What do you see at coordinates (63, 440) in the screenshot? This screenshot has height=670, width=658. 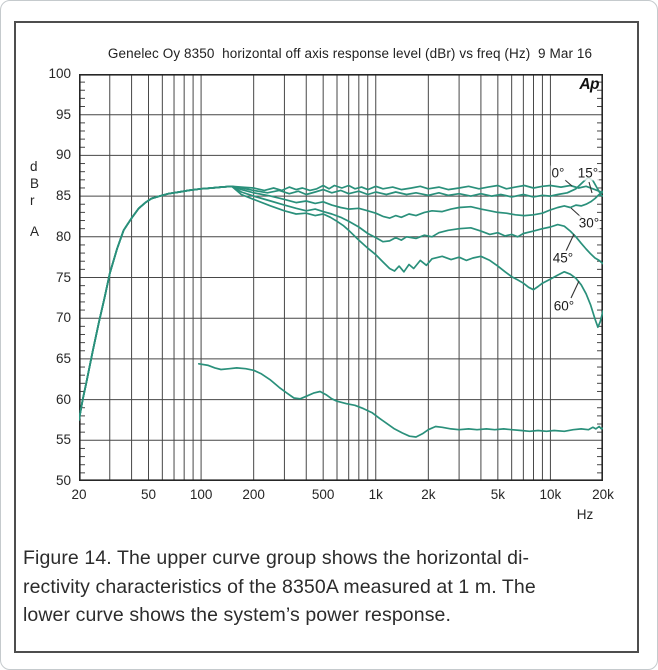 I see `y-tick-label: 55` at bounding box center [63, 440].